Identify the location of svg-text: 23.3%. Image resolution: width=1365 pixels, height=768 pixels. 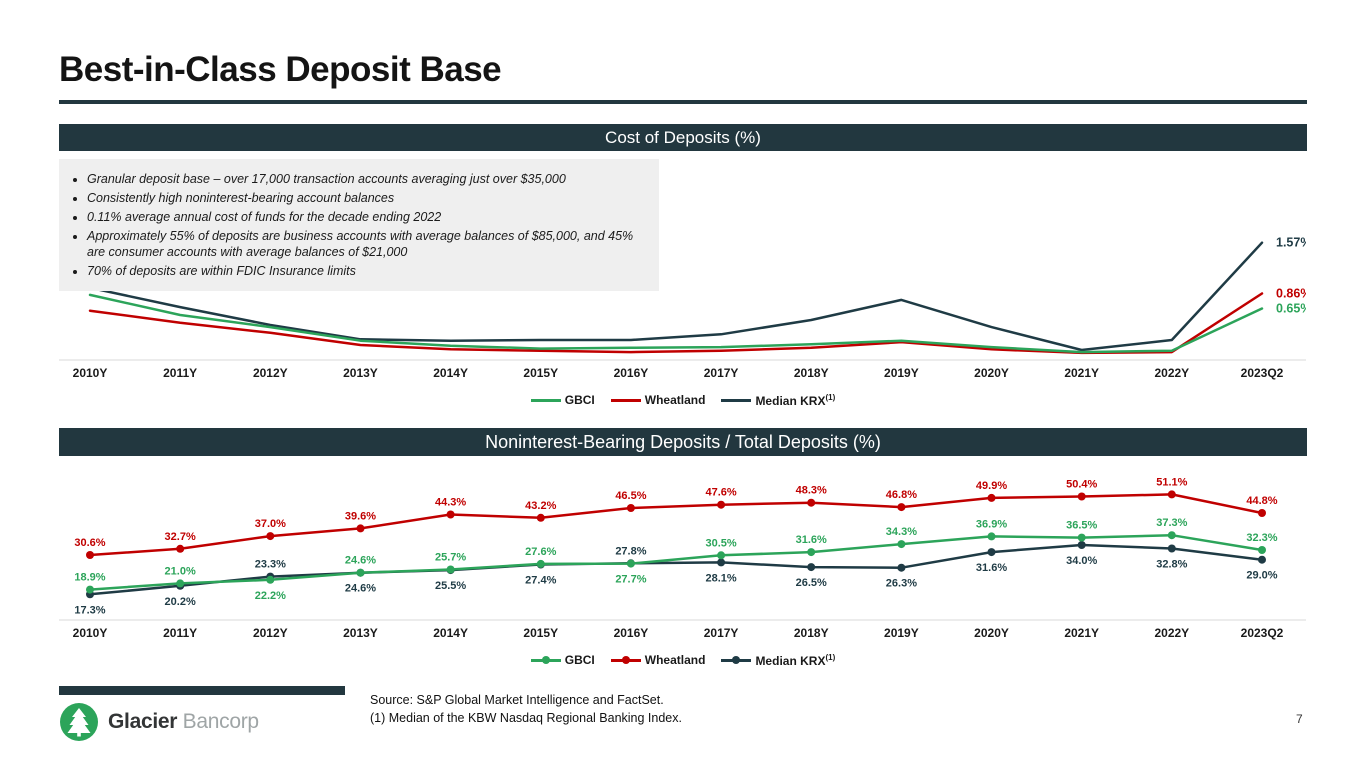
(270, 565).